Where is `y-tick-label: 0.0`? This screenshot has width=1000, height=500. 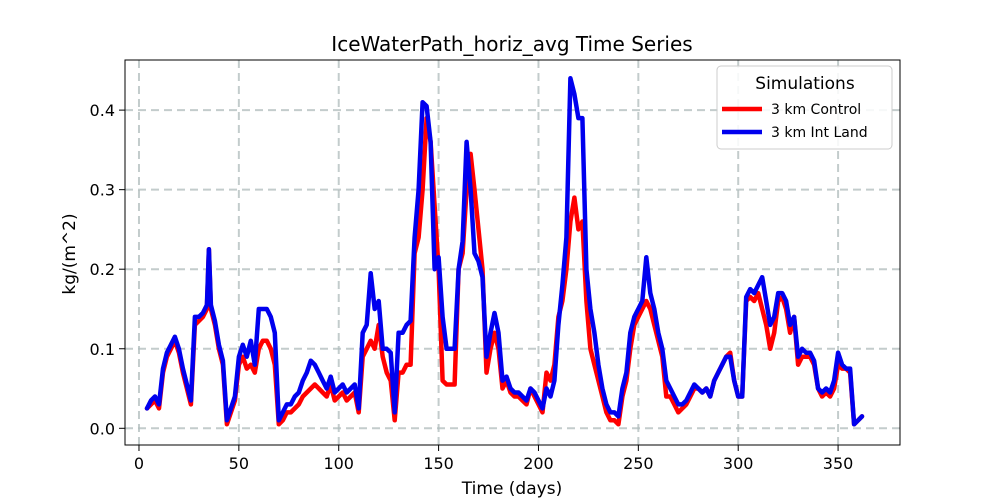 y-tick-label: 0.0 is located at coordinates (102, 428).